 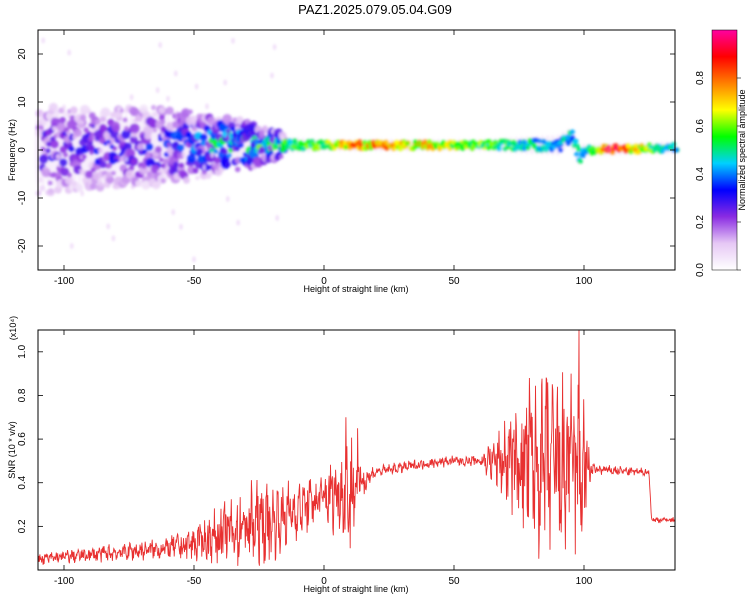 I want to click on colorbar-gradient, so click(x=724, y=150).